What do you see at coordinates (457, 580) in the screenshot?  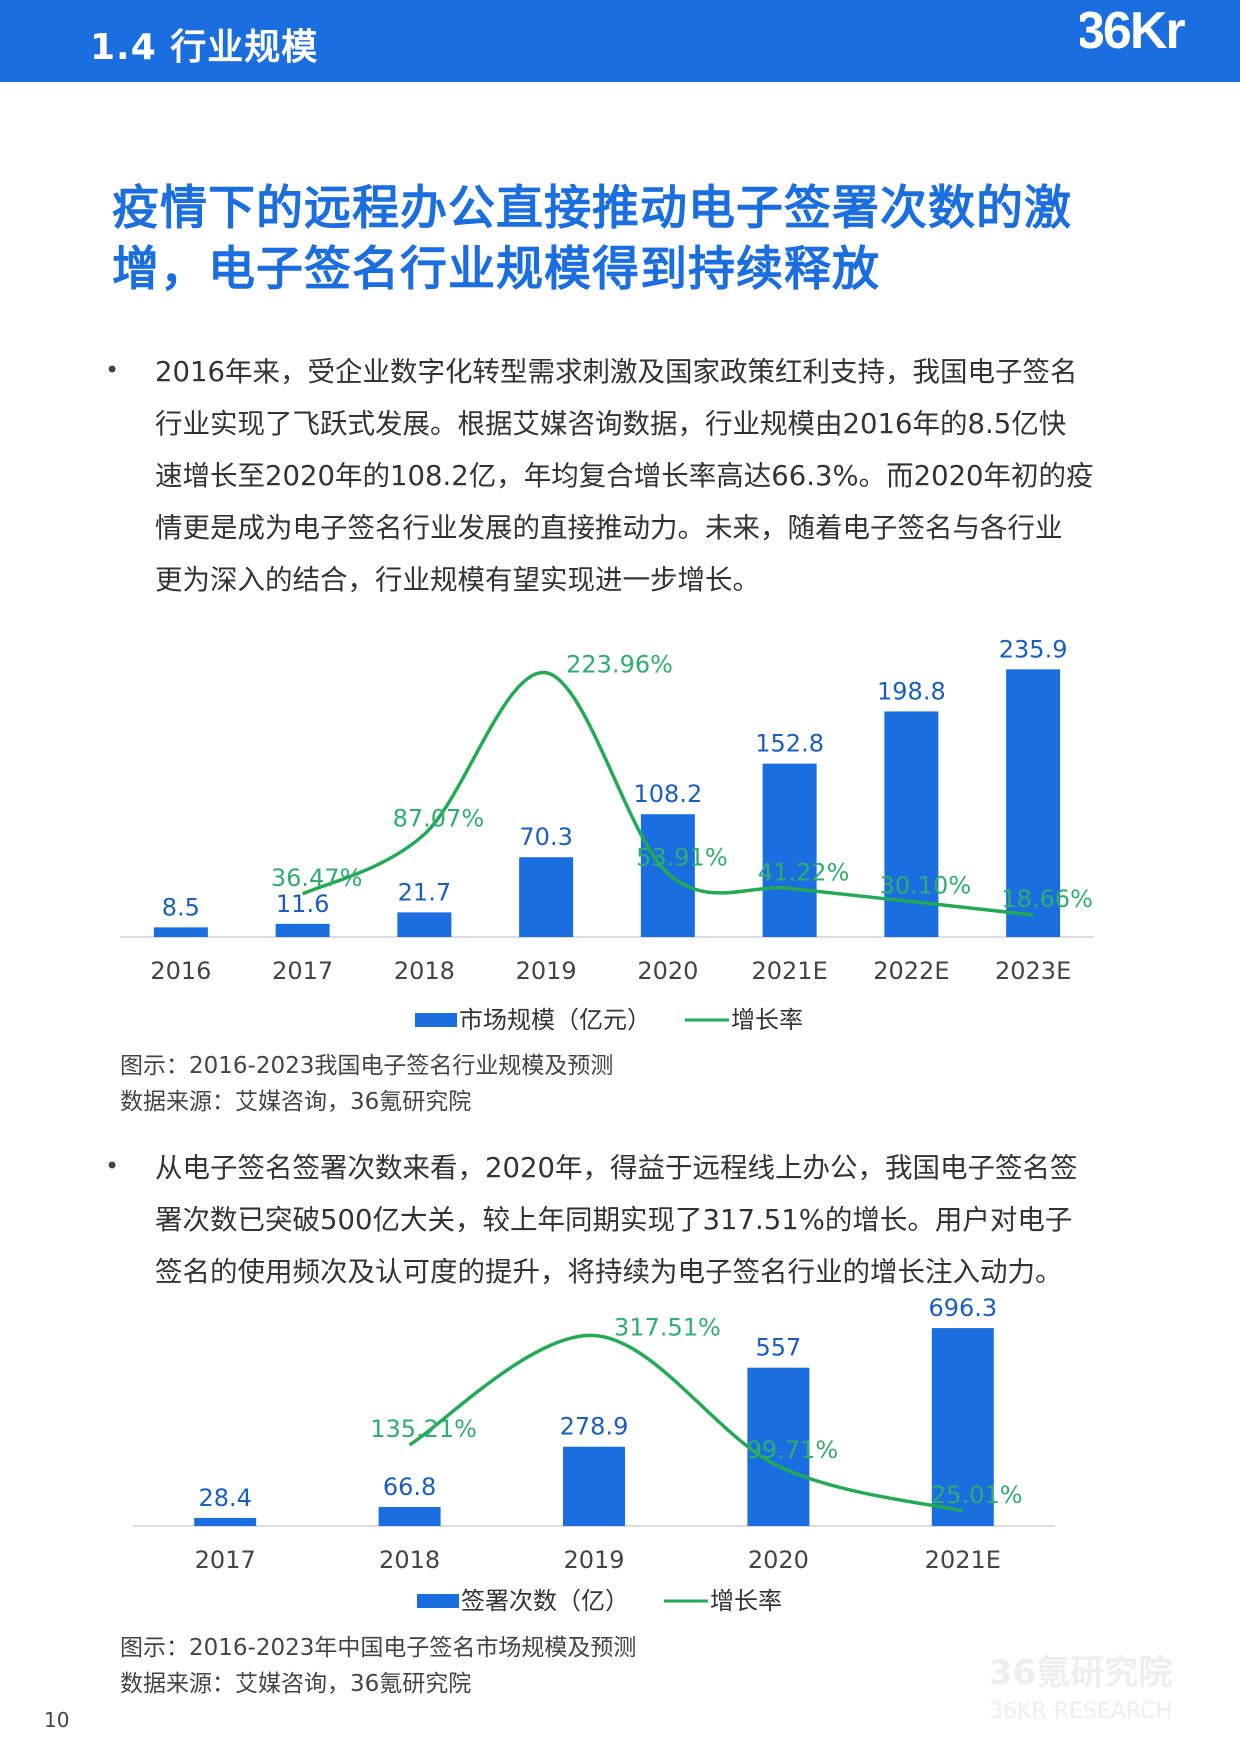 I see `text-line: 更为深入的结合，行业规模有望实现进一步增长。` at bounding box center [457, 580].